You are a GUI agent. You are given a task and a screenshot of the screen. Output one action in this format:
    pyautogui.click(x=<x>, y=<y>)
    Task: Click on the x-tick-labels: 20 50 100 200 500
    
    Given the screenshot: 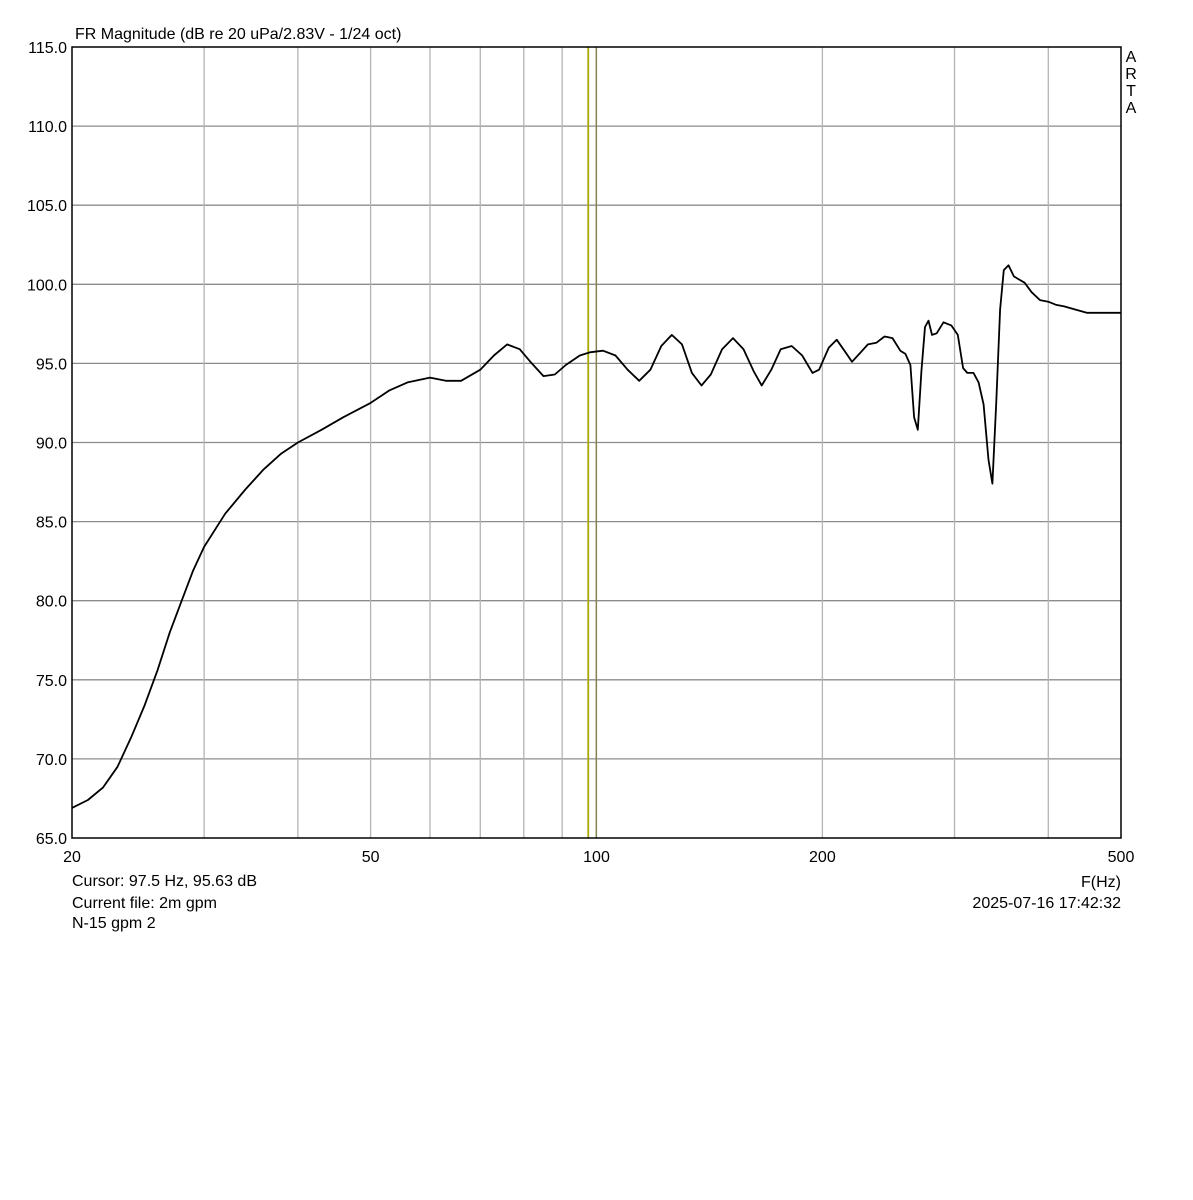 What is the action you would take?
    pyautogui.click(x=598, y=857)
    